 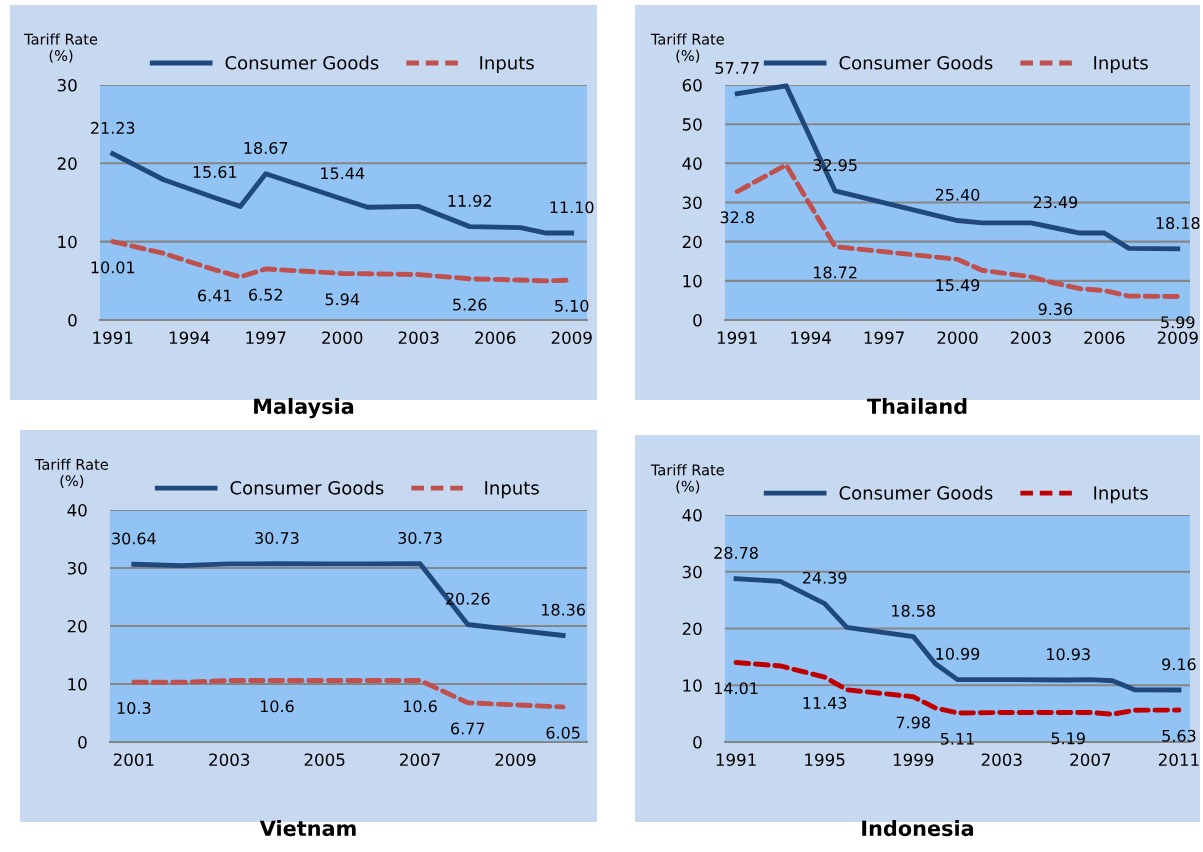 I want to click on data-label: 9.16, so click(x=1179, y=664).